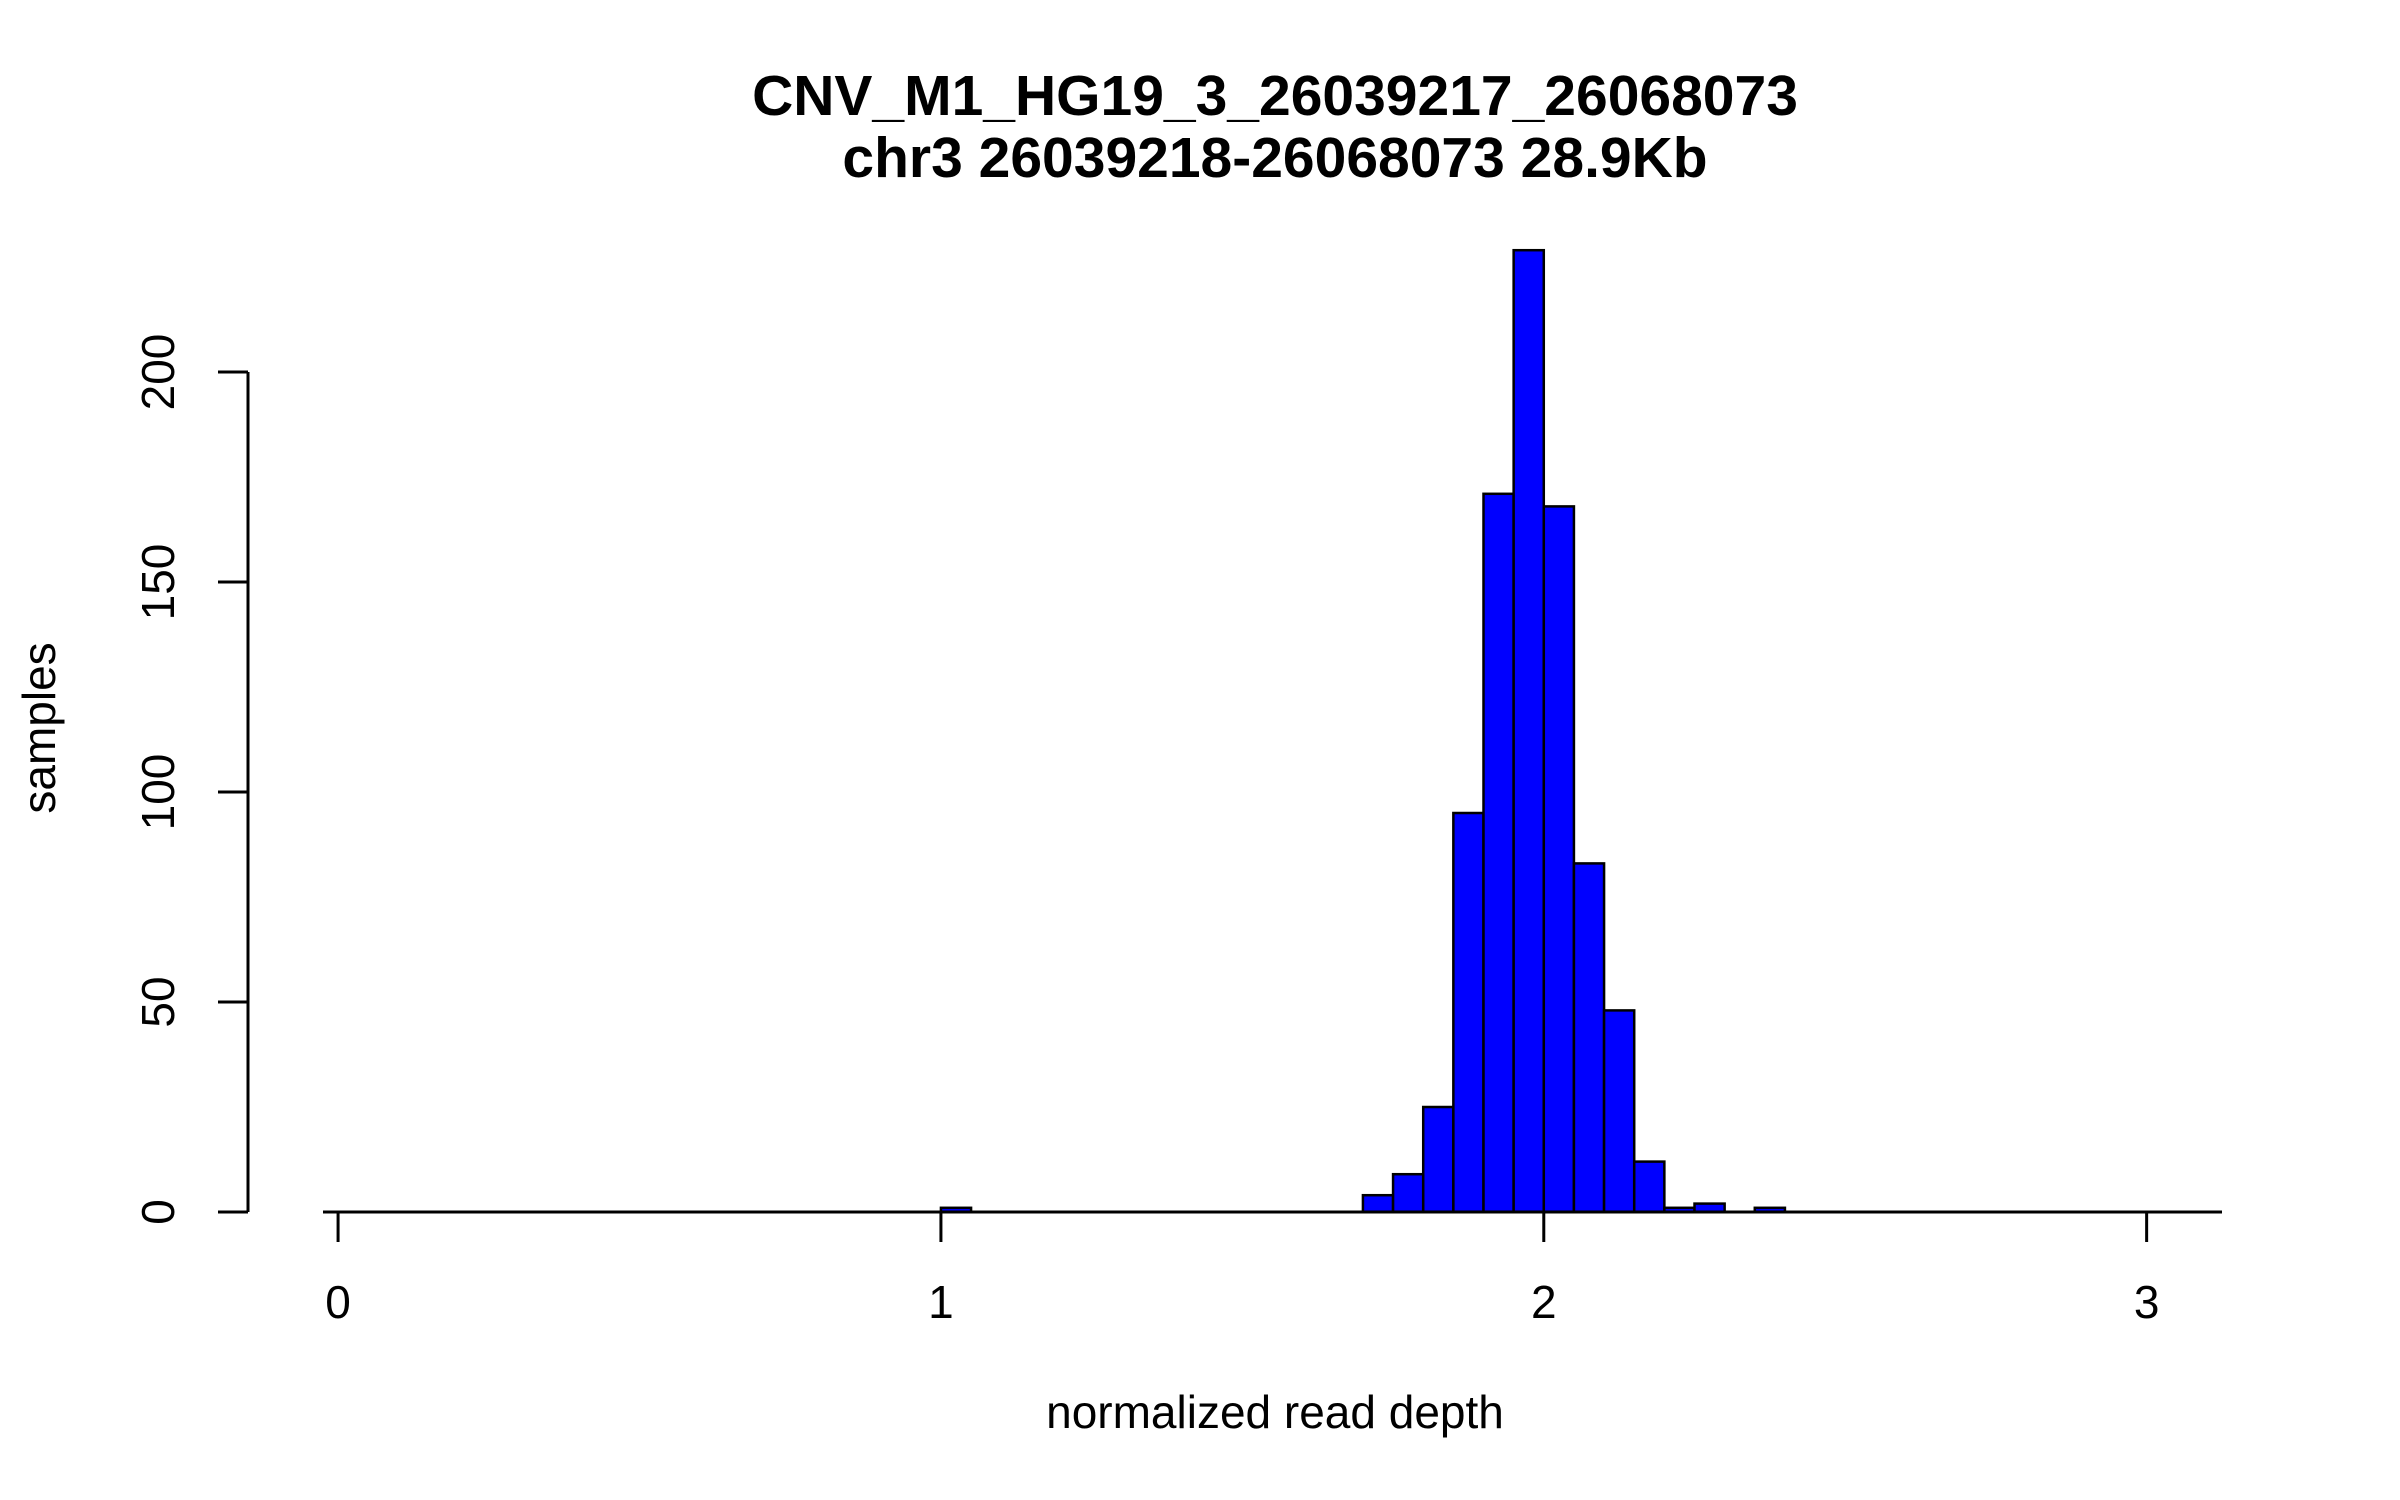  I want to click on chart-subtitle: chr3 26039218-26068073 28.9Kb, so click(1274, 158).